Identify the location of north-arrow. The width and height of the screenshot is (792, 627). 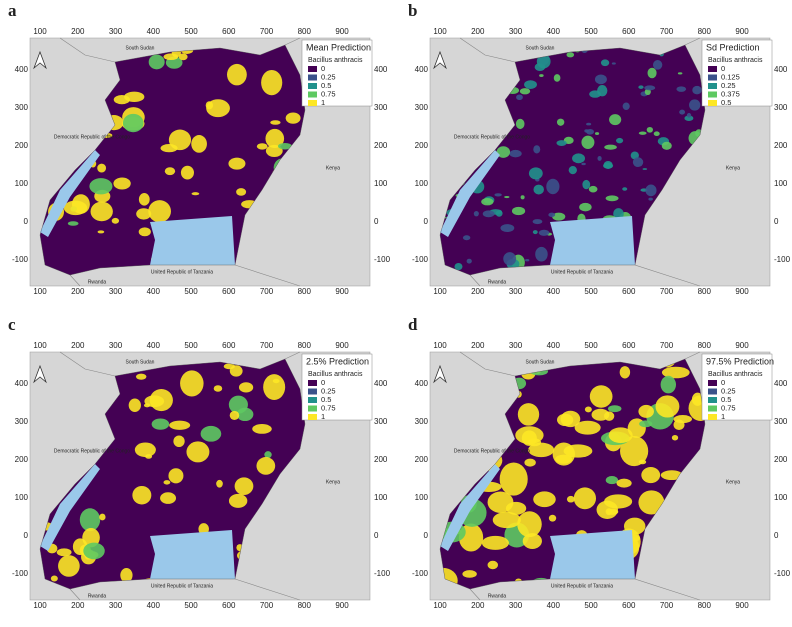
(40, 60).